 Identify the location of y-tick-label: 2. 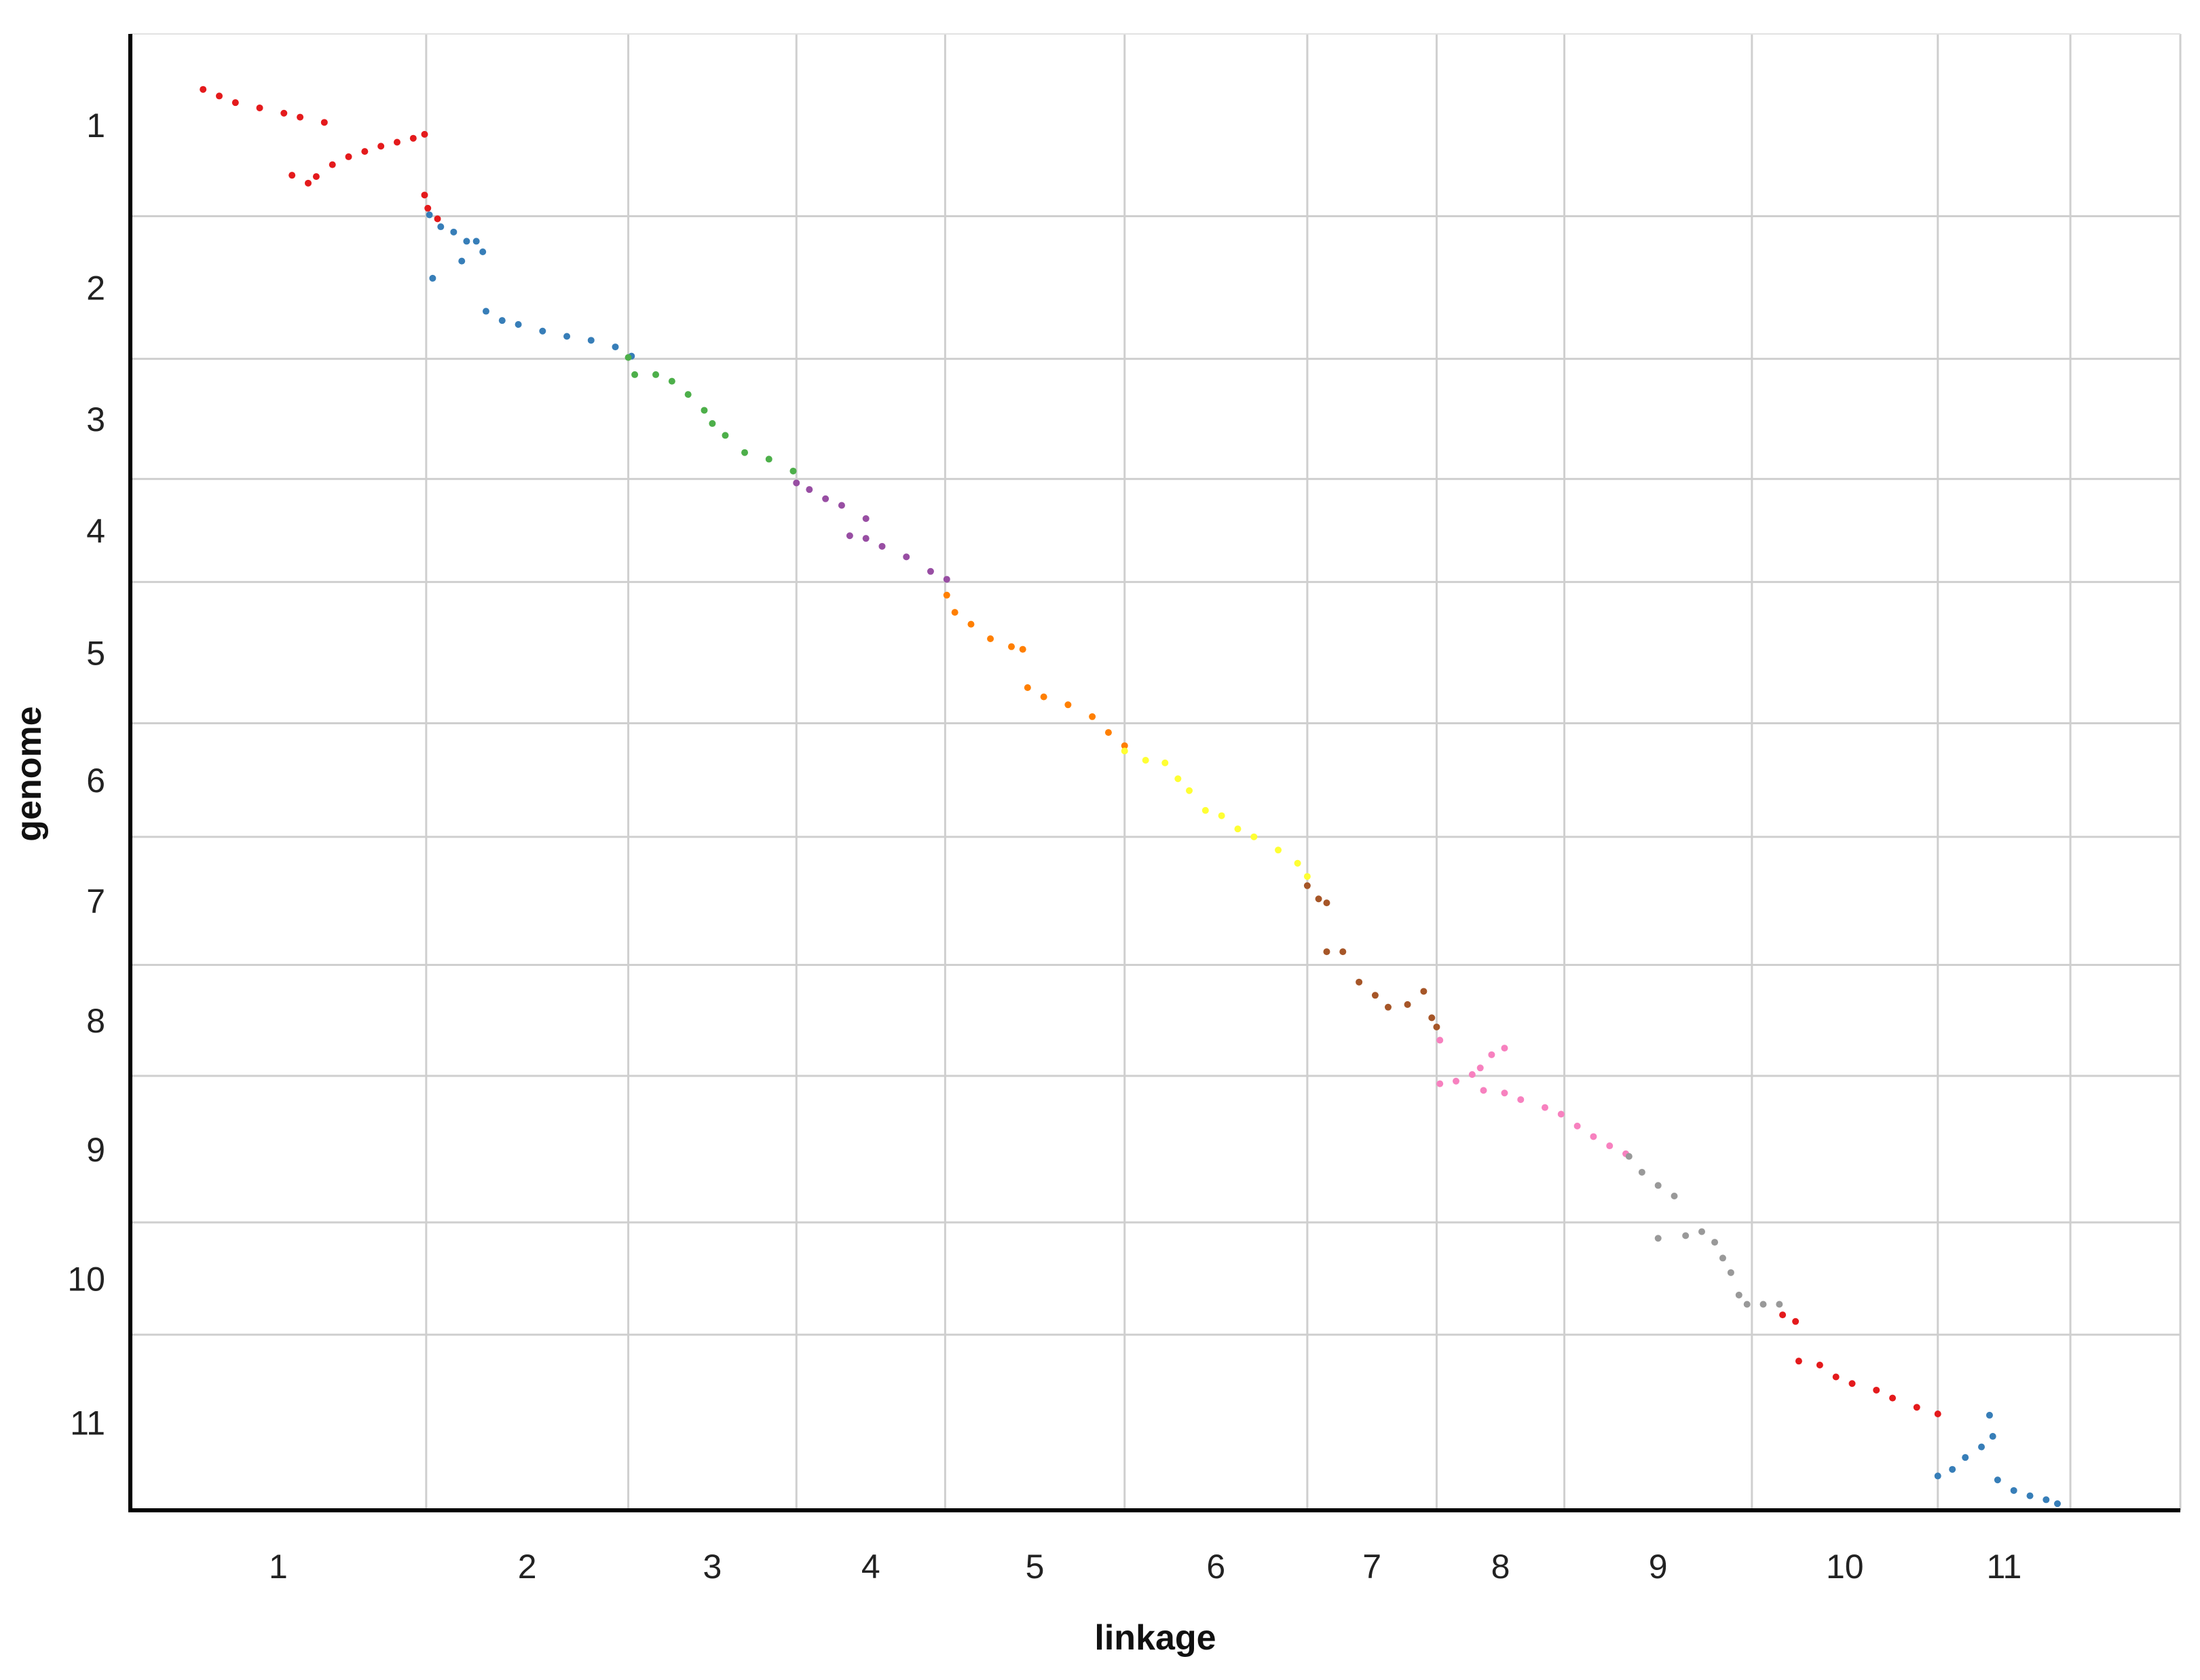
(95, 288).